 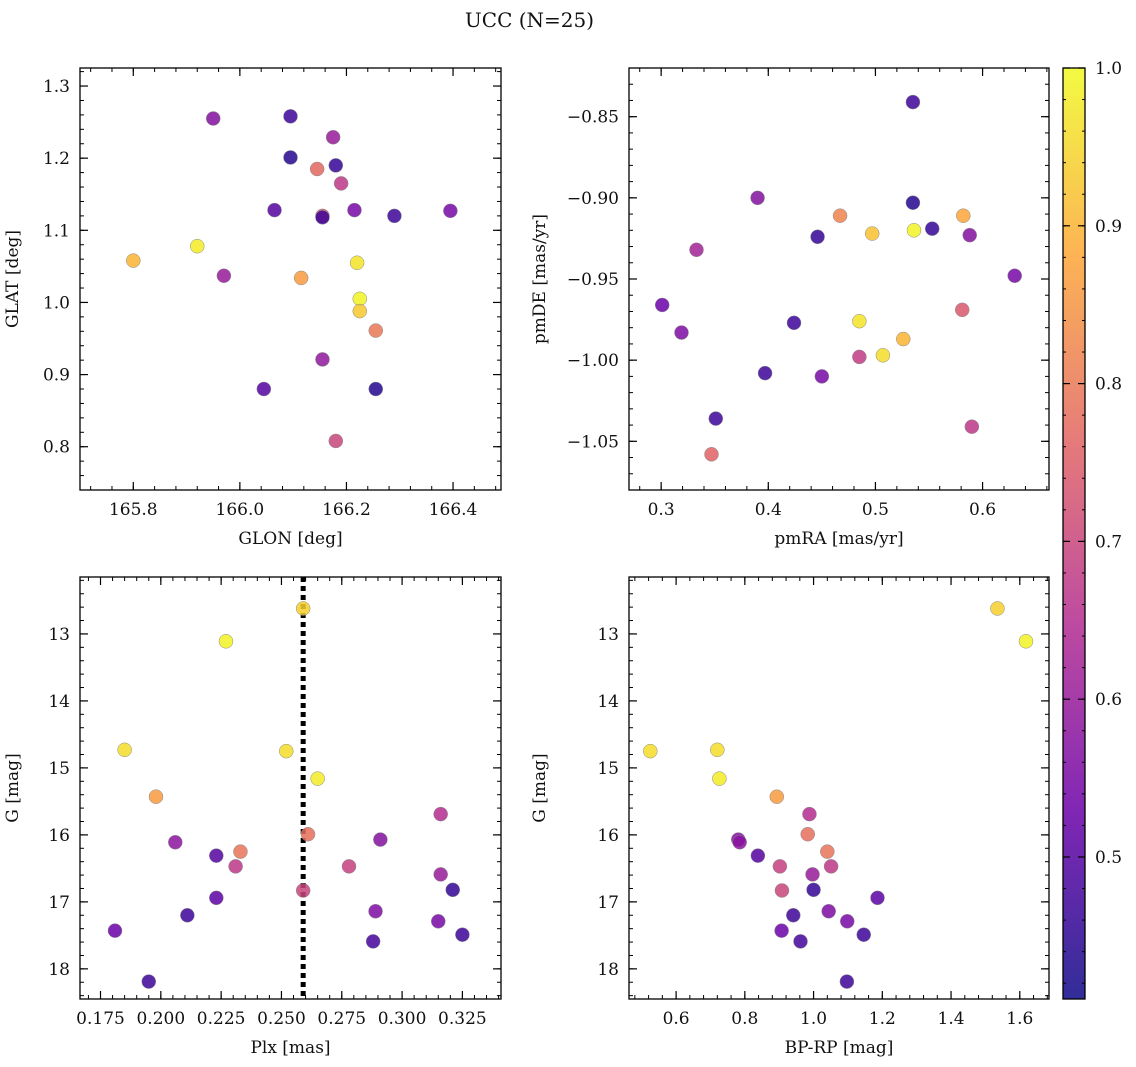 What do you see at coordinates (1108, 69) in the screenshot?
I see `colorbar-tick-label: 1.0` at bounding box center [1108, 69].